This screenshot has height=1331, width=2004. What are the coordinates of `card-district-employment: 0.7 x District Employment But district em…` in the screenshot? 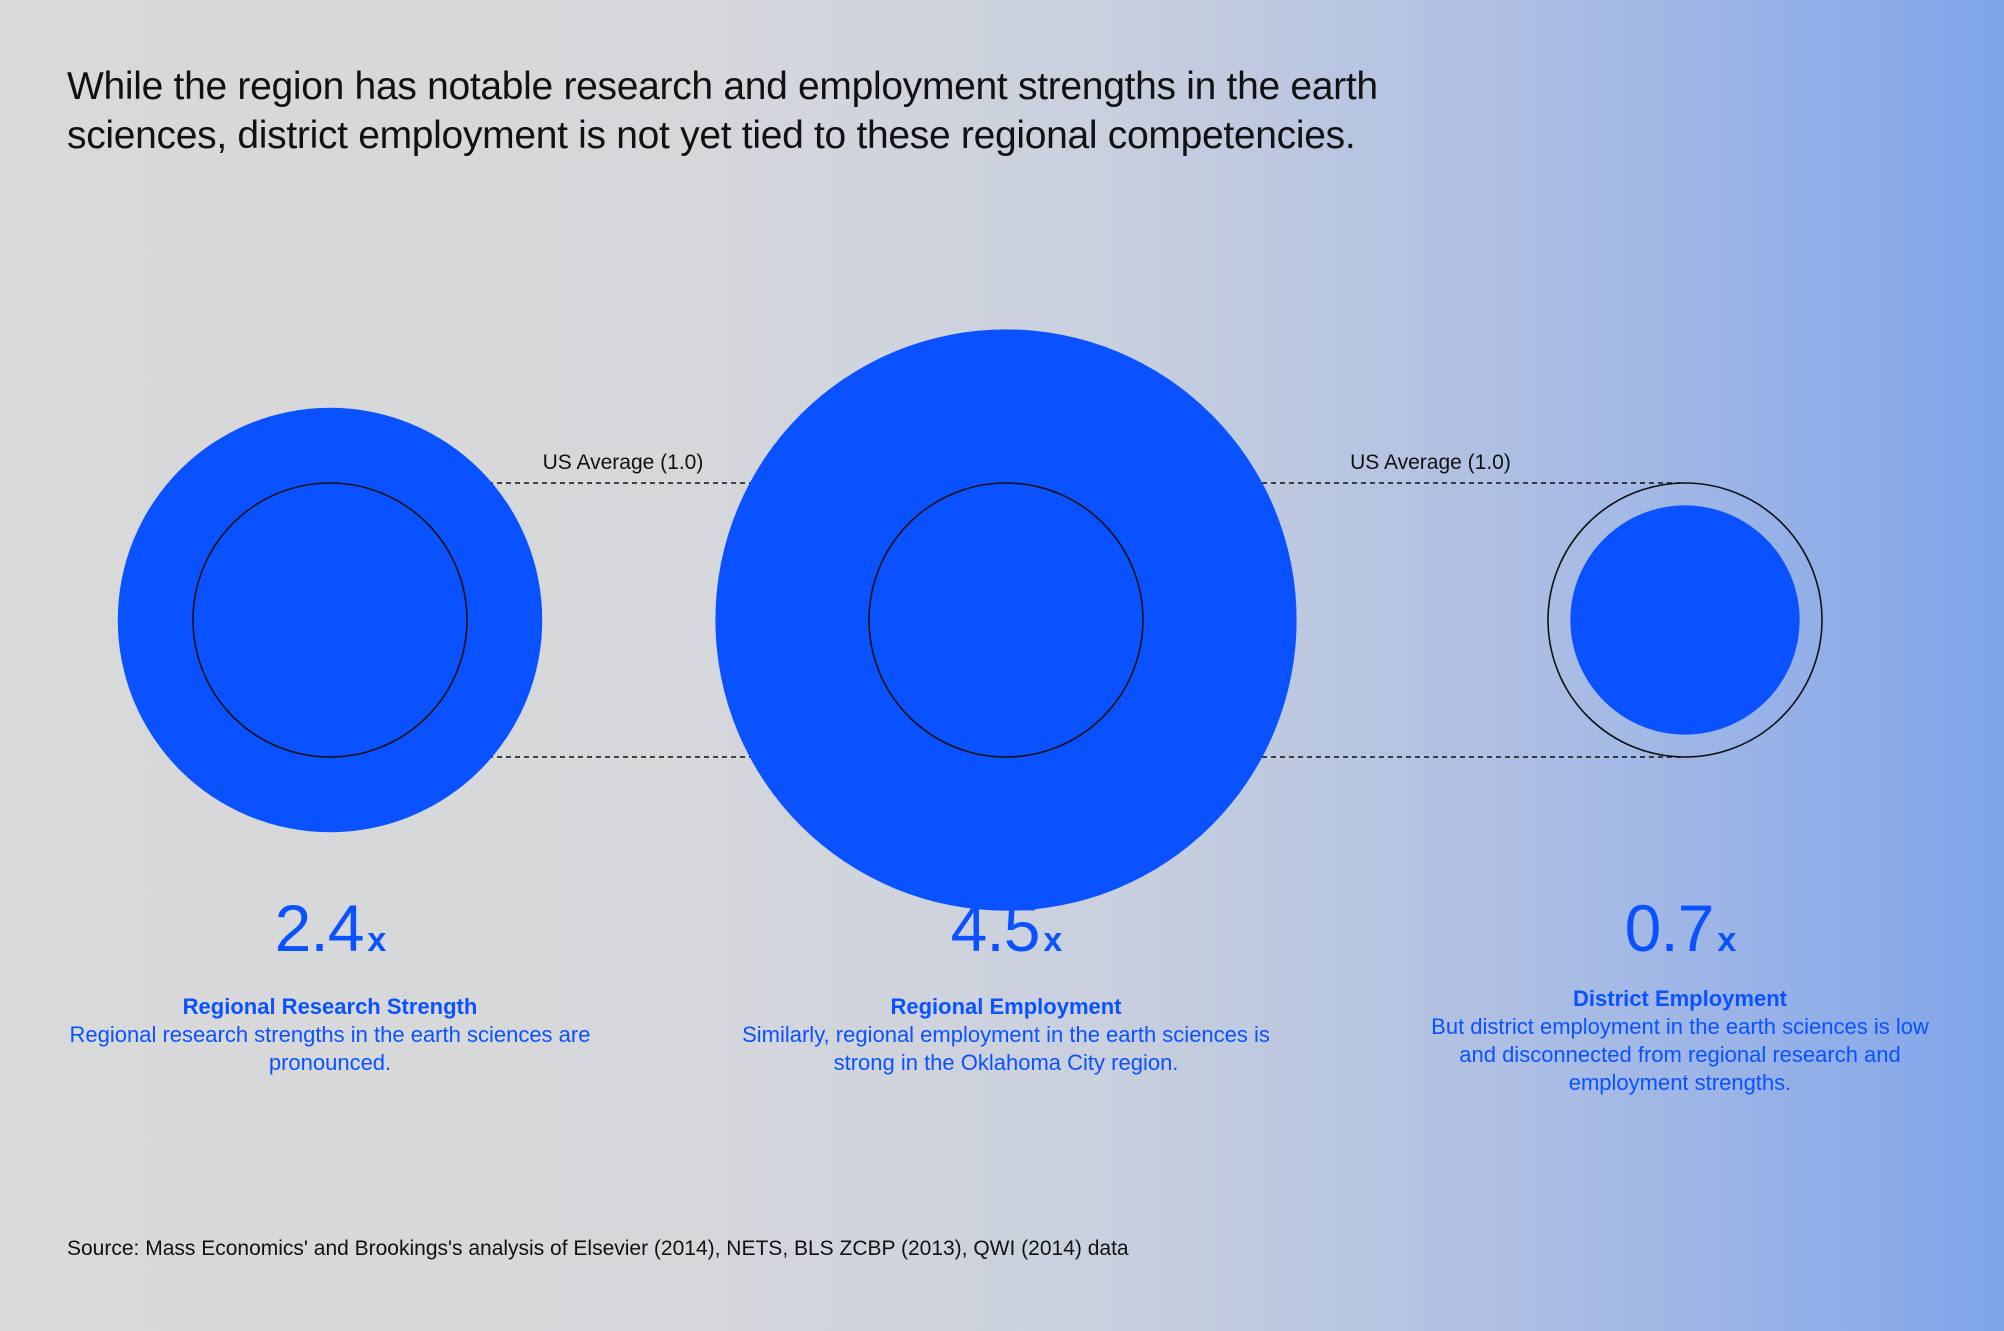 It's located at (1680, 996).